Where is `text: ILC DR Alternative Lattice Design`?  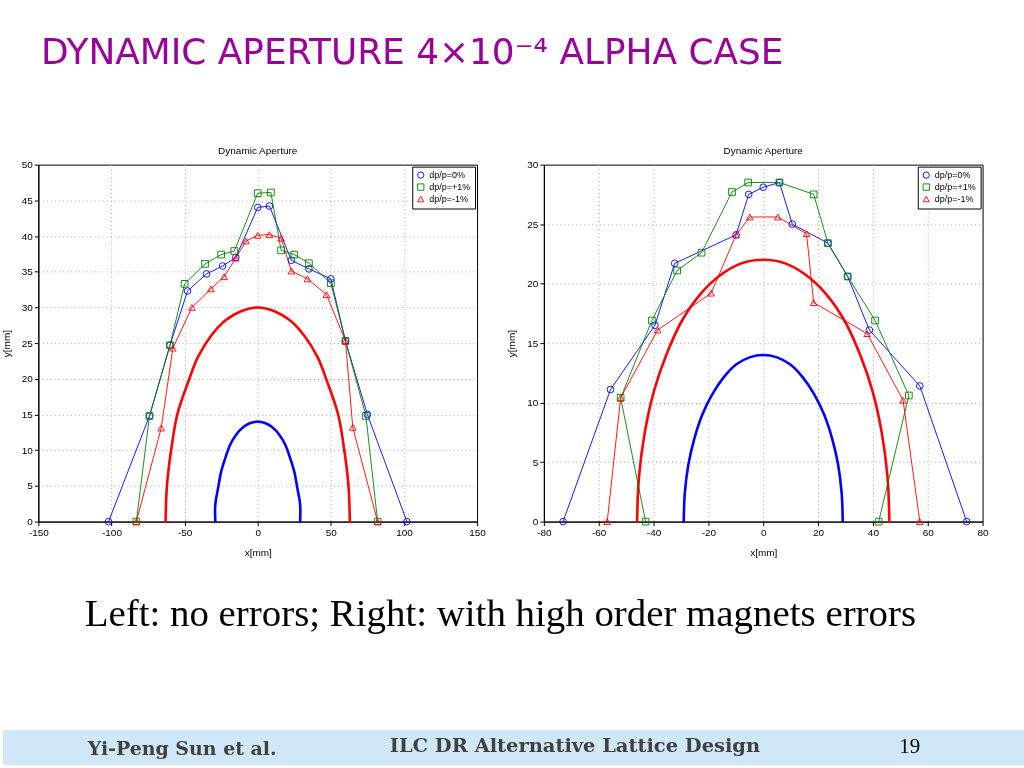
text: ILC DR Alternative Lattice Design is located at coordinates (575, 745).